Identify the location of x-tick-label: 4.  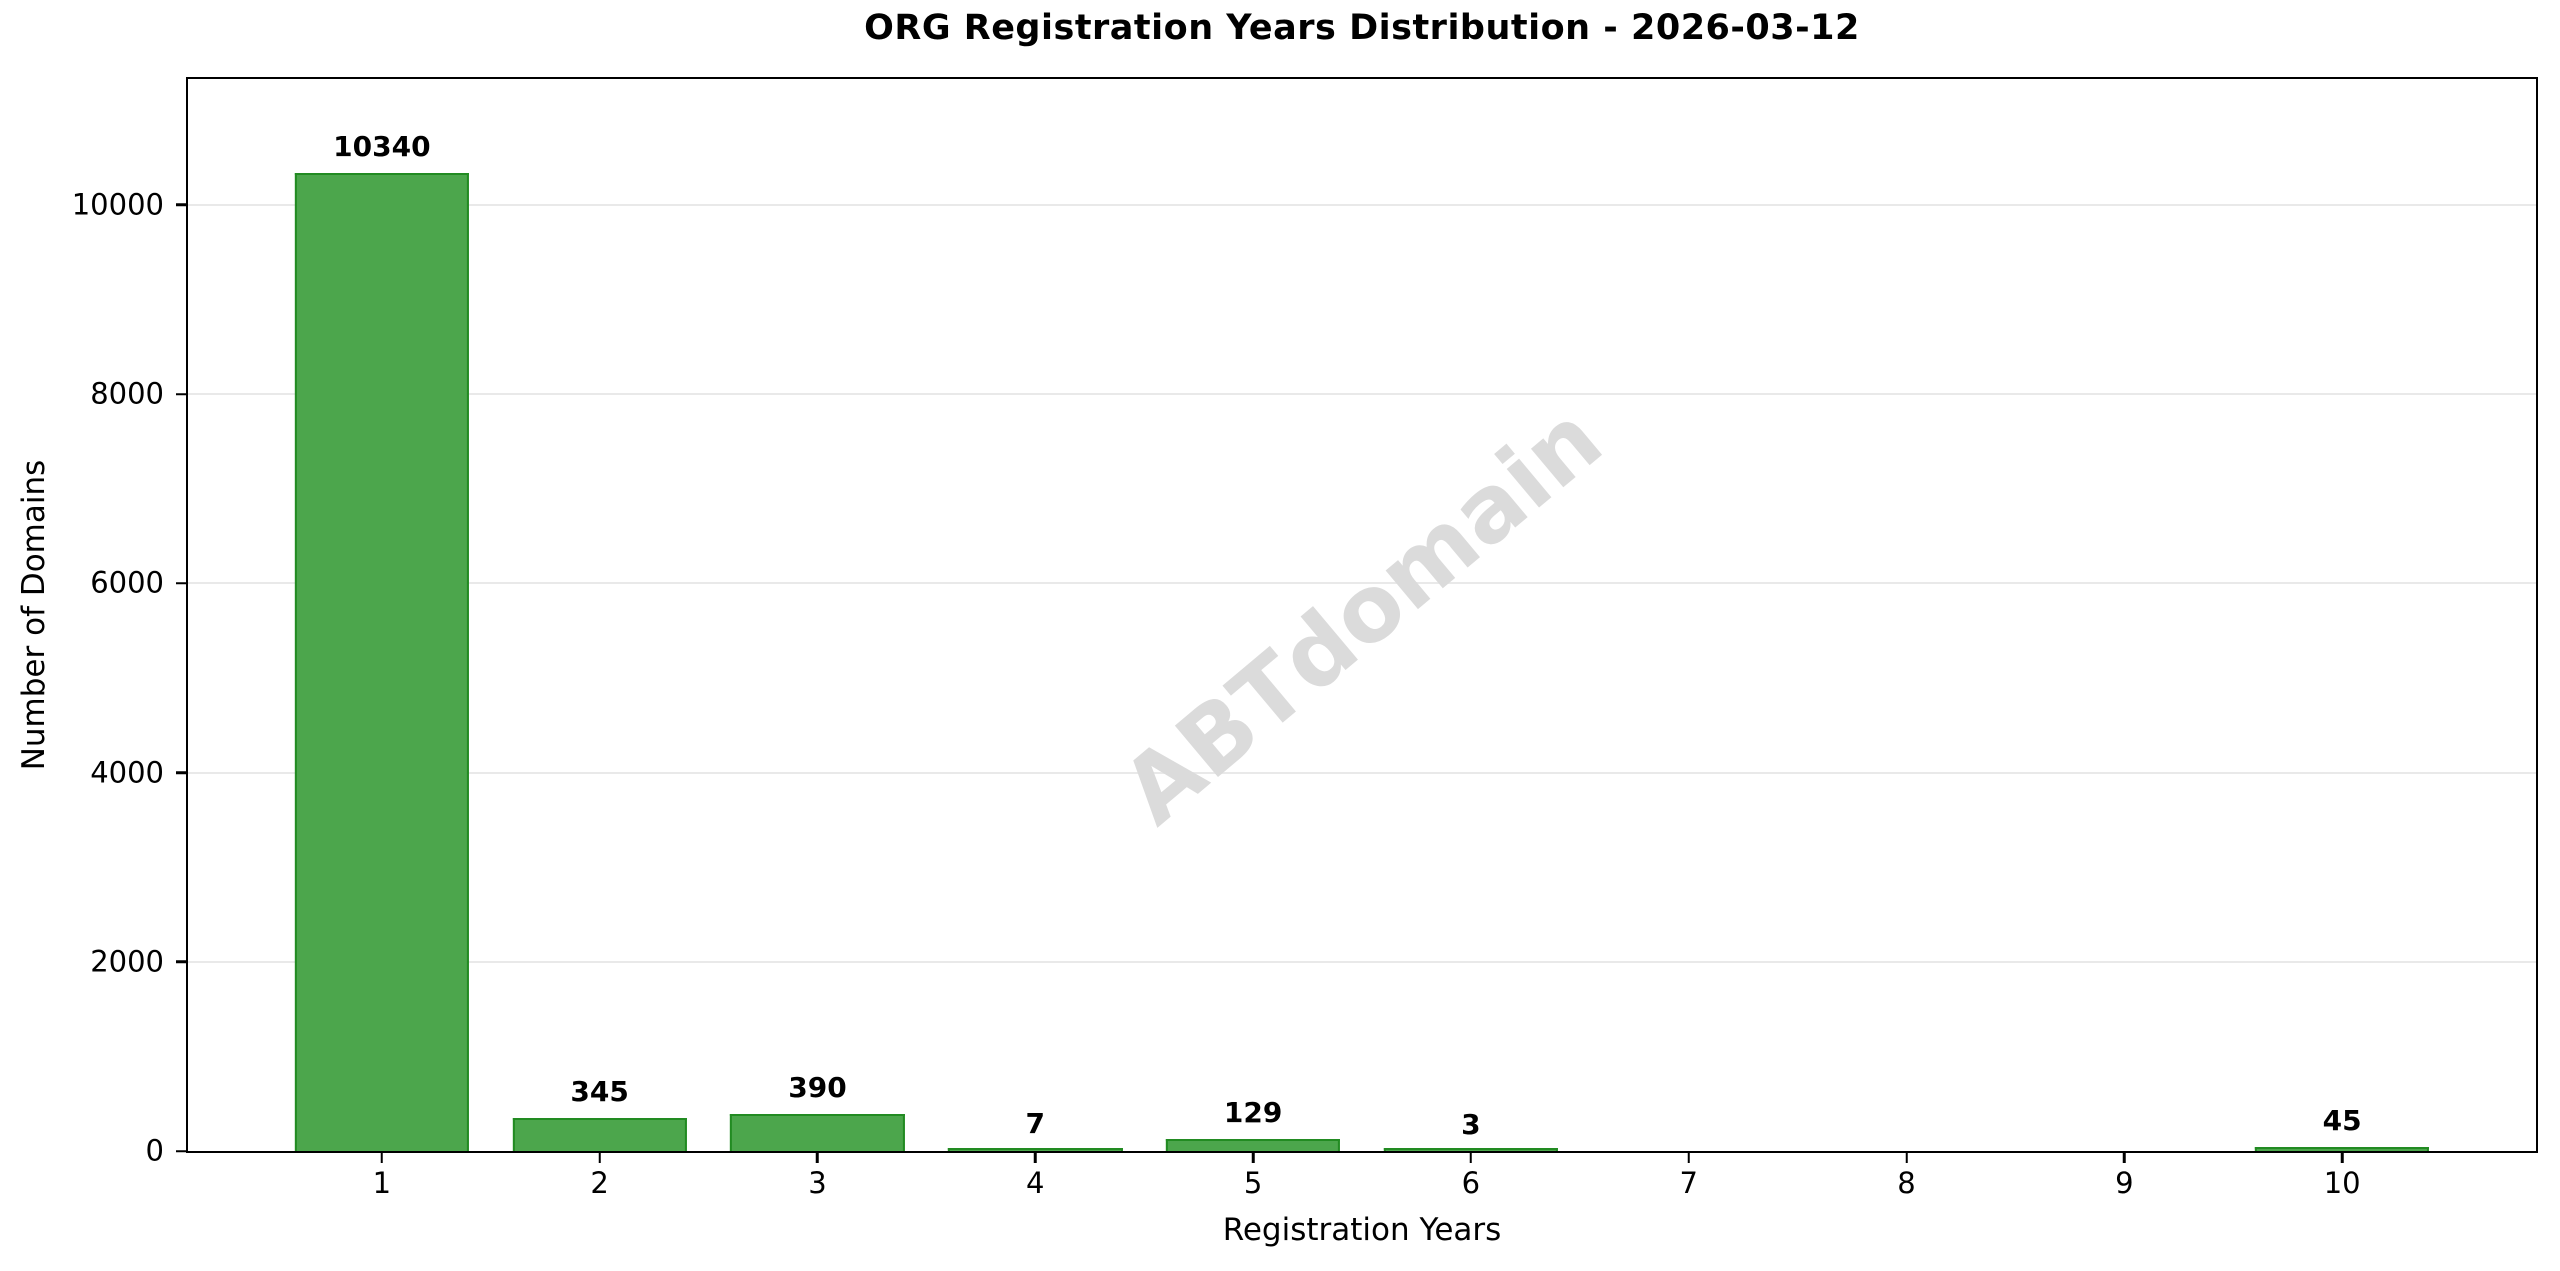
(1035, 1183).